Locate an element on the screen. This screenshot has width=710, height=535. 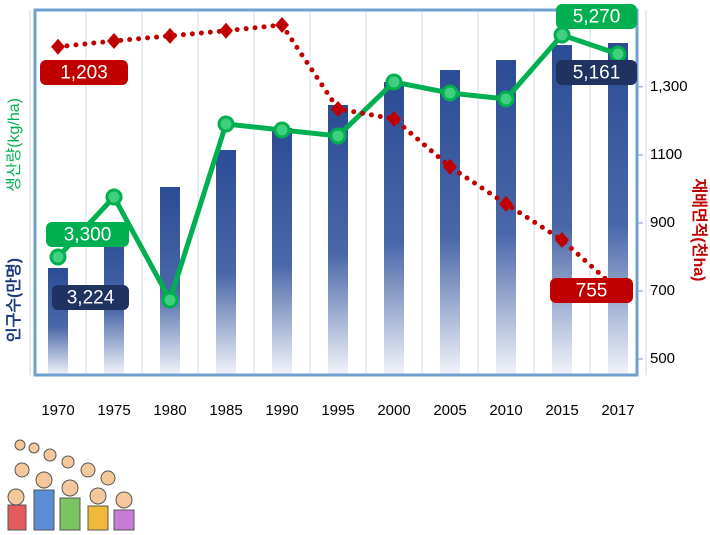
y2-tick-label: 1,300 is located at coordinates (669, 86).